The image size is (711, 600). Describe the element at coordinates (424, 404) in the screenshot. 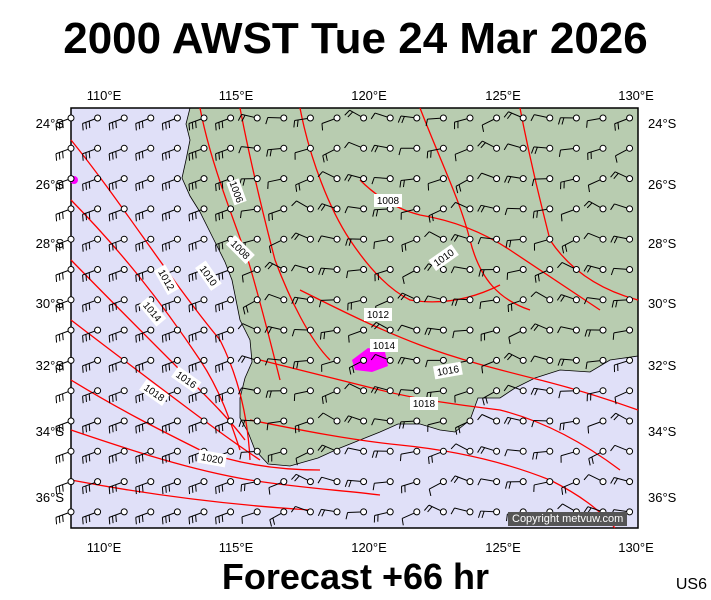

I see `isobar-label: 1018` at that location.